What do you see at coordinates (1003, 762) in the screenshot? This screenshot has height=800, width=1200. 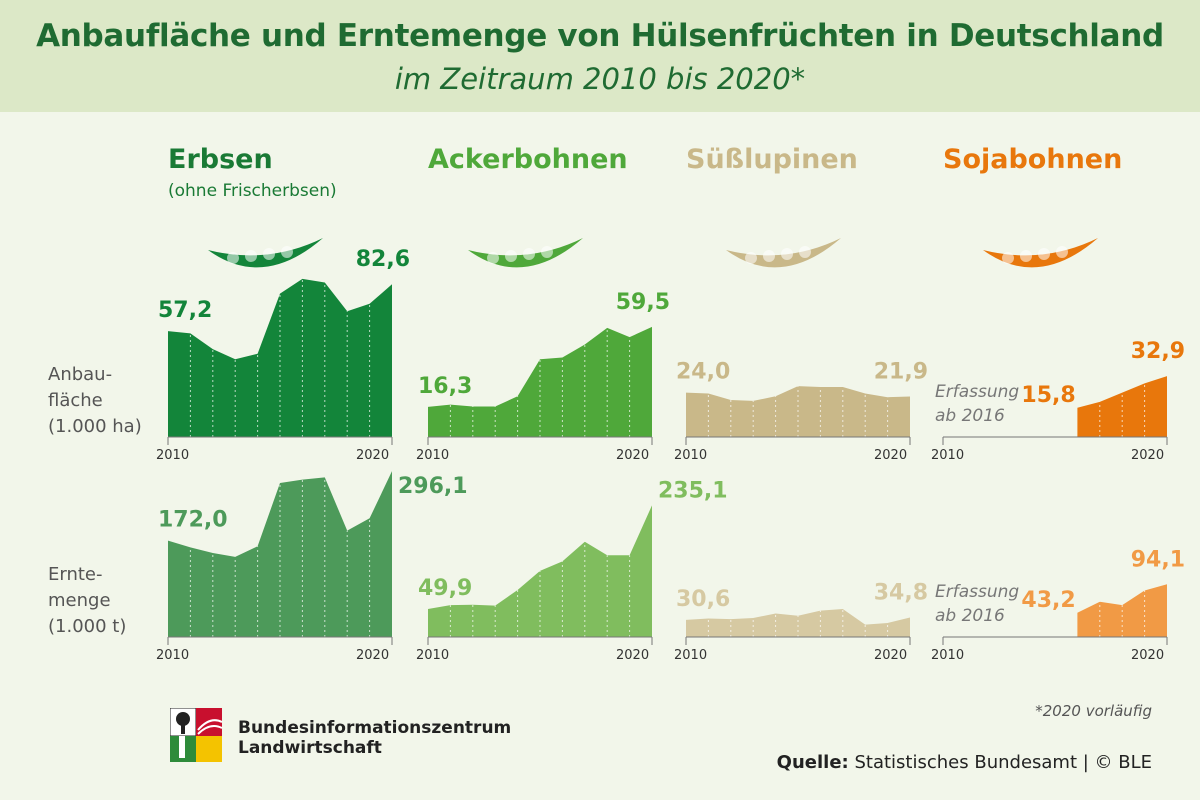 I see `source-text: Statistisches Bundesamt | © BLE` at bounding box center [1003, 762].